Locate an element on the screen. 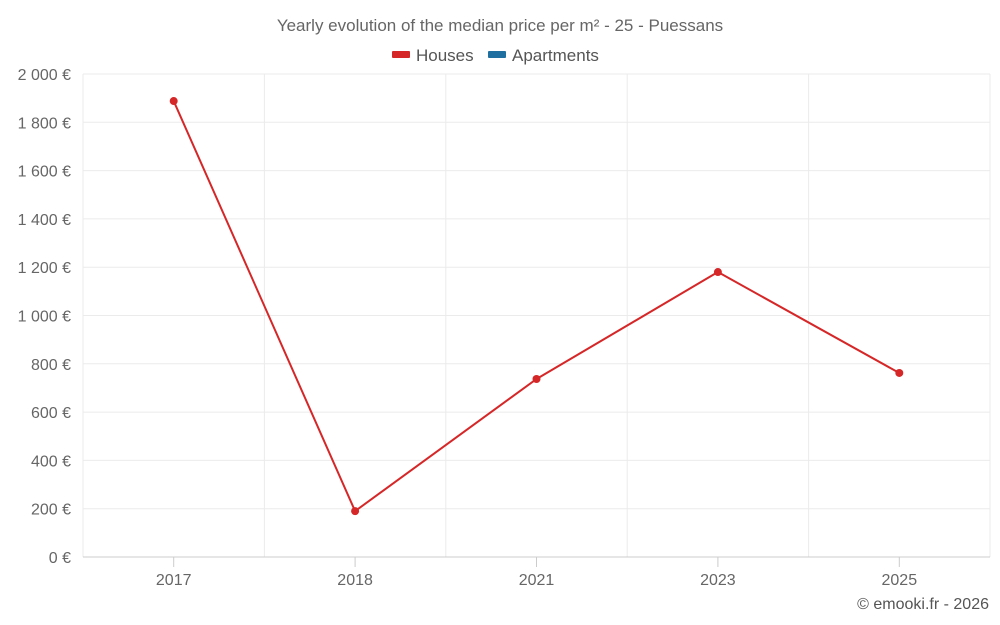 The width and height of the screenshot is (1000, 625). y-tick-label: 600 € is located at coordinates (51, 413).